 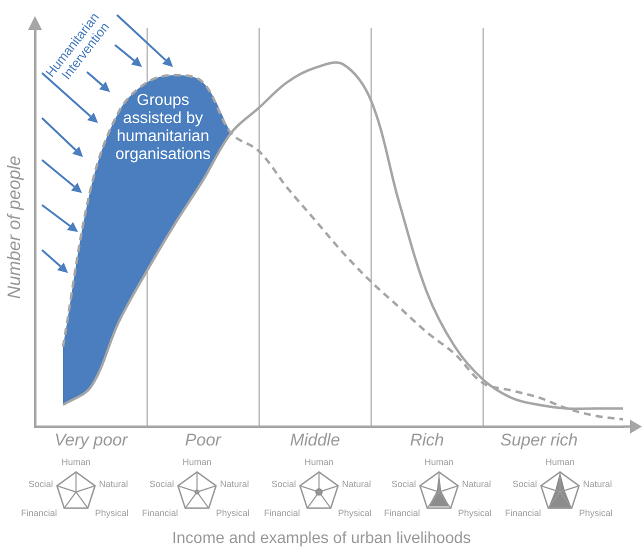 I want to click on x-tick-label: Middle, so click(x=315, y=440).